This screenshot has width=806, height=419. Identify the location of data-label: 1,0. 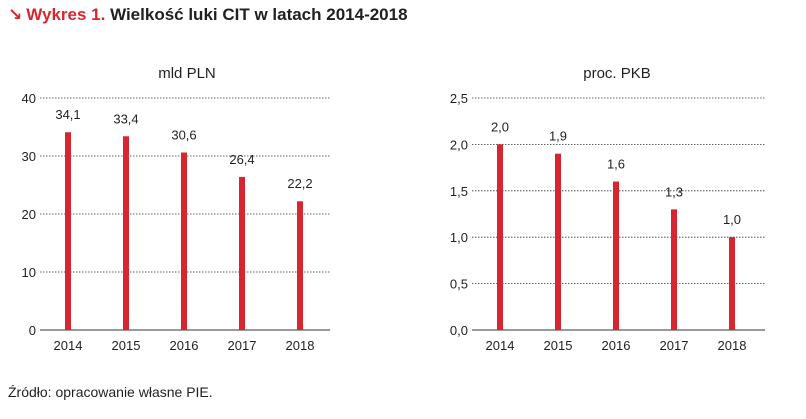
(732, 219).